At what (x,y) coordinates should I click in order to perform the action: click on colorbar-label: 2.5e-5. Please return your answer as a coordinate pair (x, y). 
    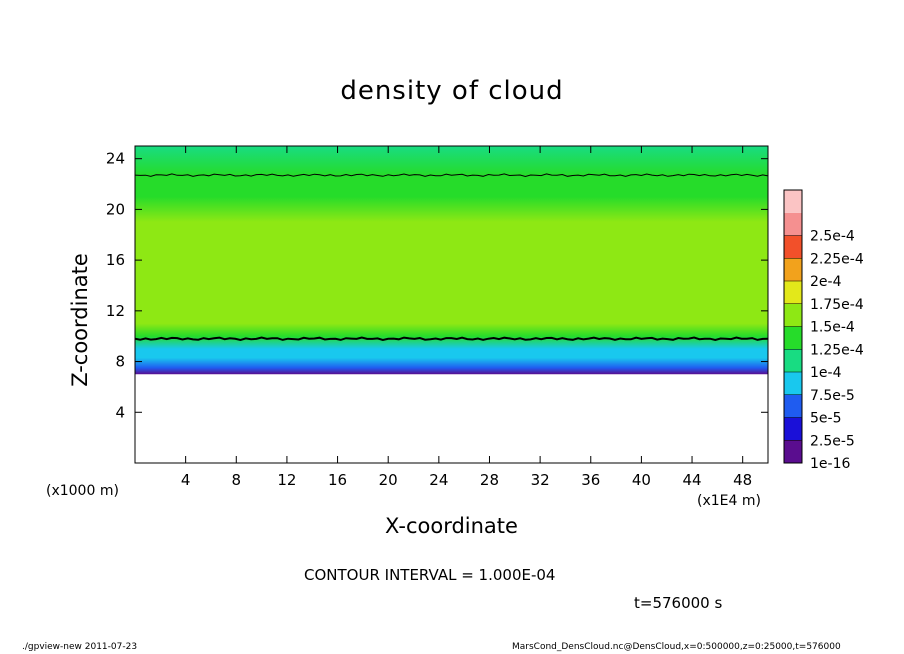
    Looking at the image, I should click on (832, 441).